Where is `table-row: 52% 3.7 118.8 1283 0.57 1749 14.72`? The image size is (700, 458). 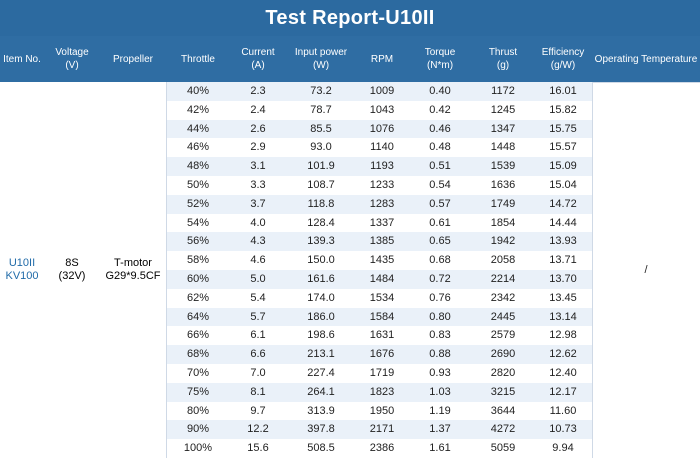
table-row: 52% 3.7 118.8 1283 0.57 1749 14.72 is located at coordinates (379, 204).